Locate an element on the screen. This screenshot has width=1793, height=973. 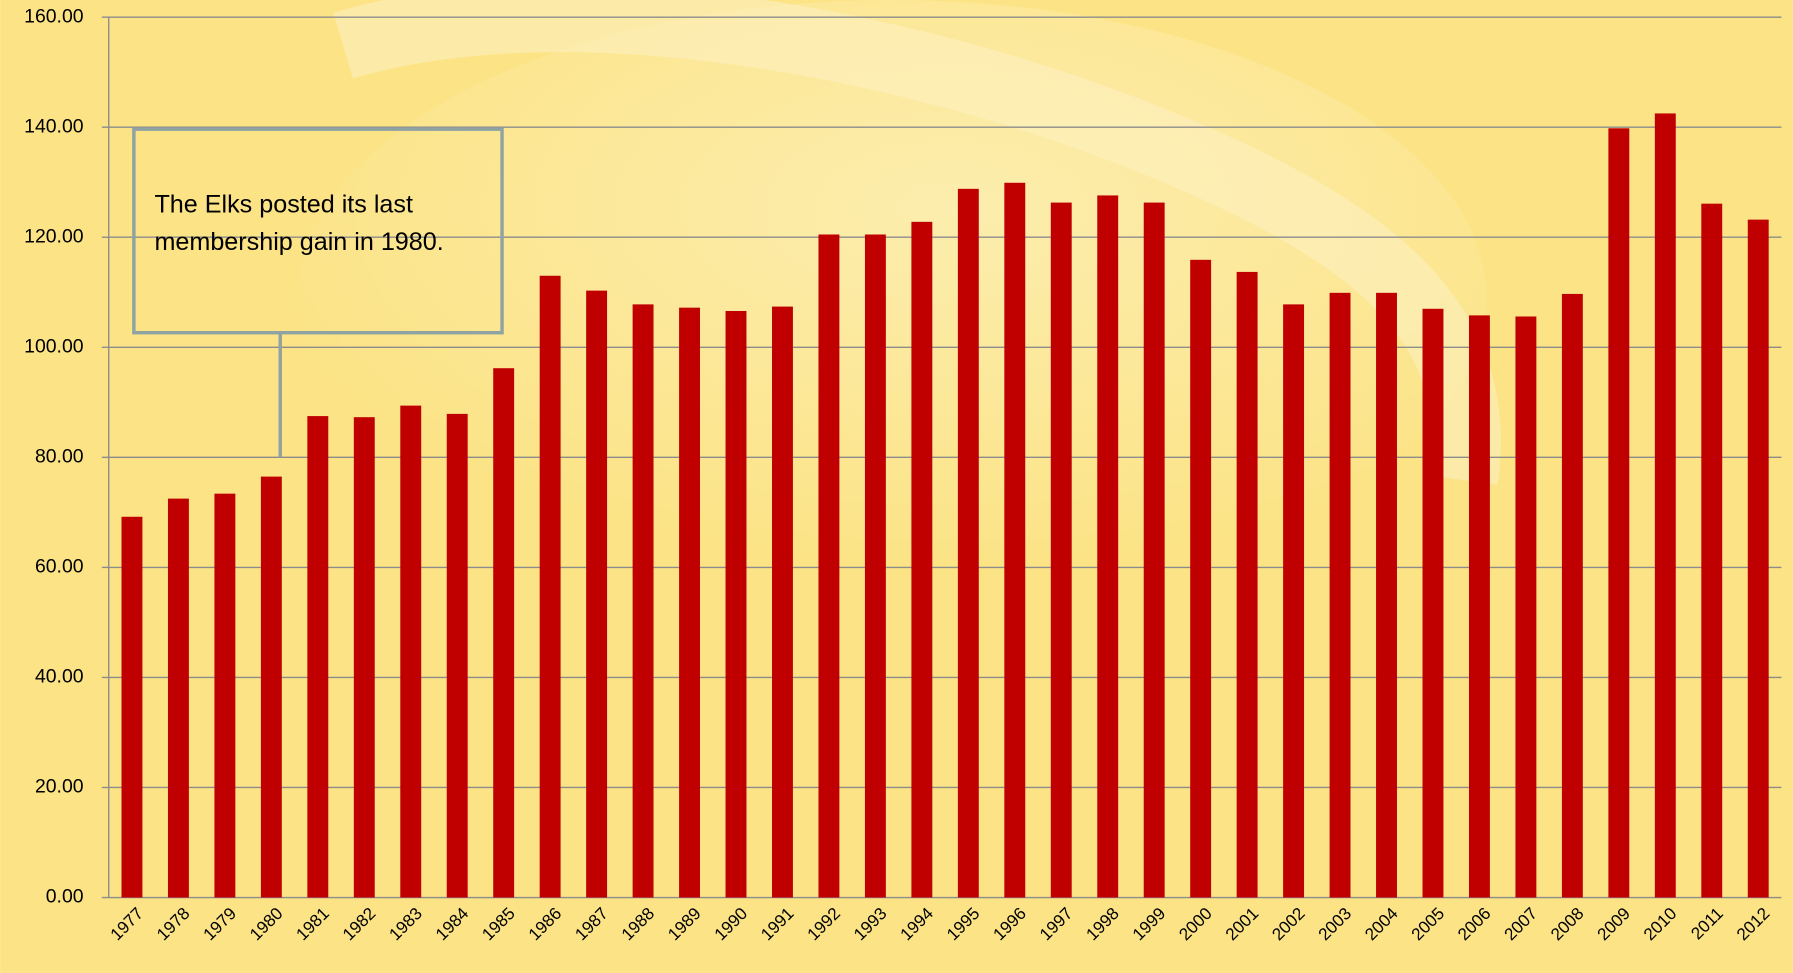
y-tick-label: 20.00 is located at coordinates (59, 787).